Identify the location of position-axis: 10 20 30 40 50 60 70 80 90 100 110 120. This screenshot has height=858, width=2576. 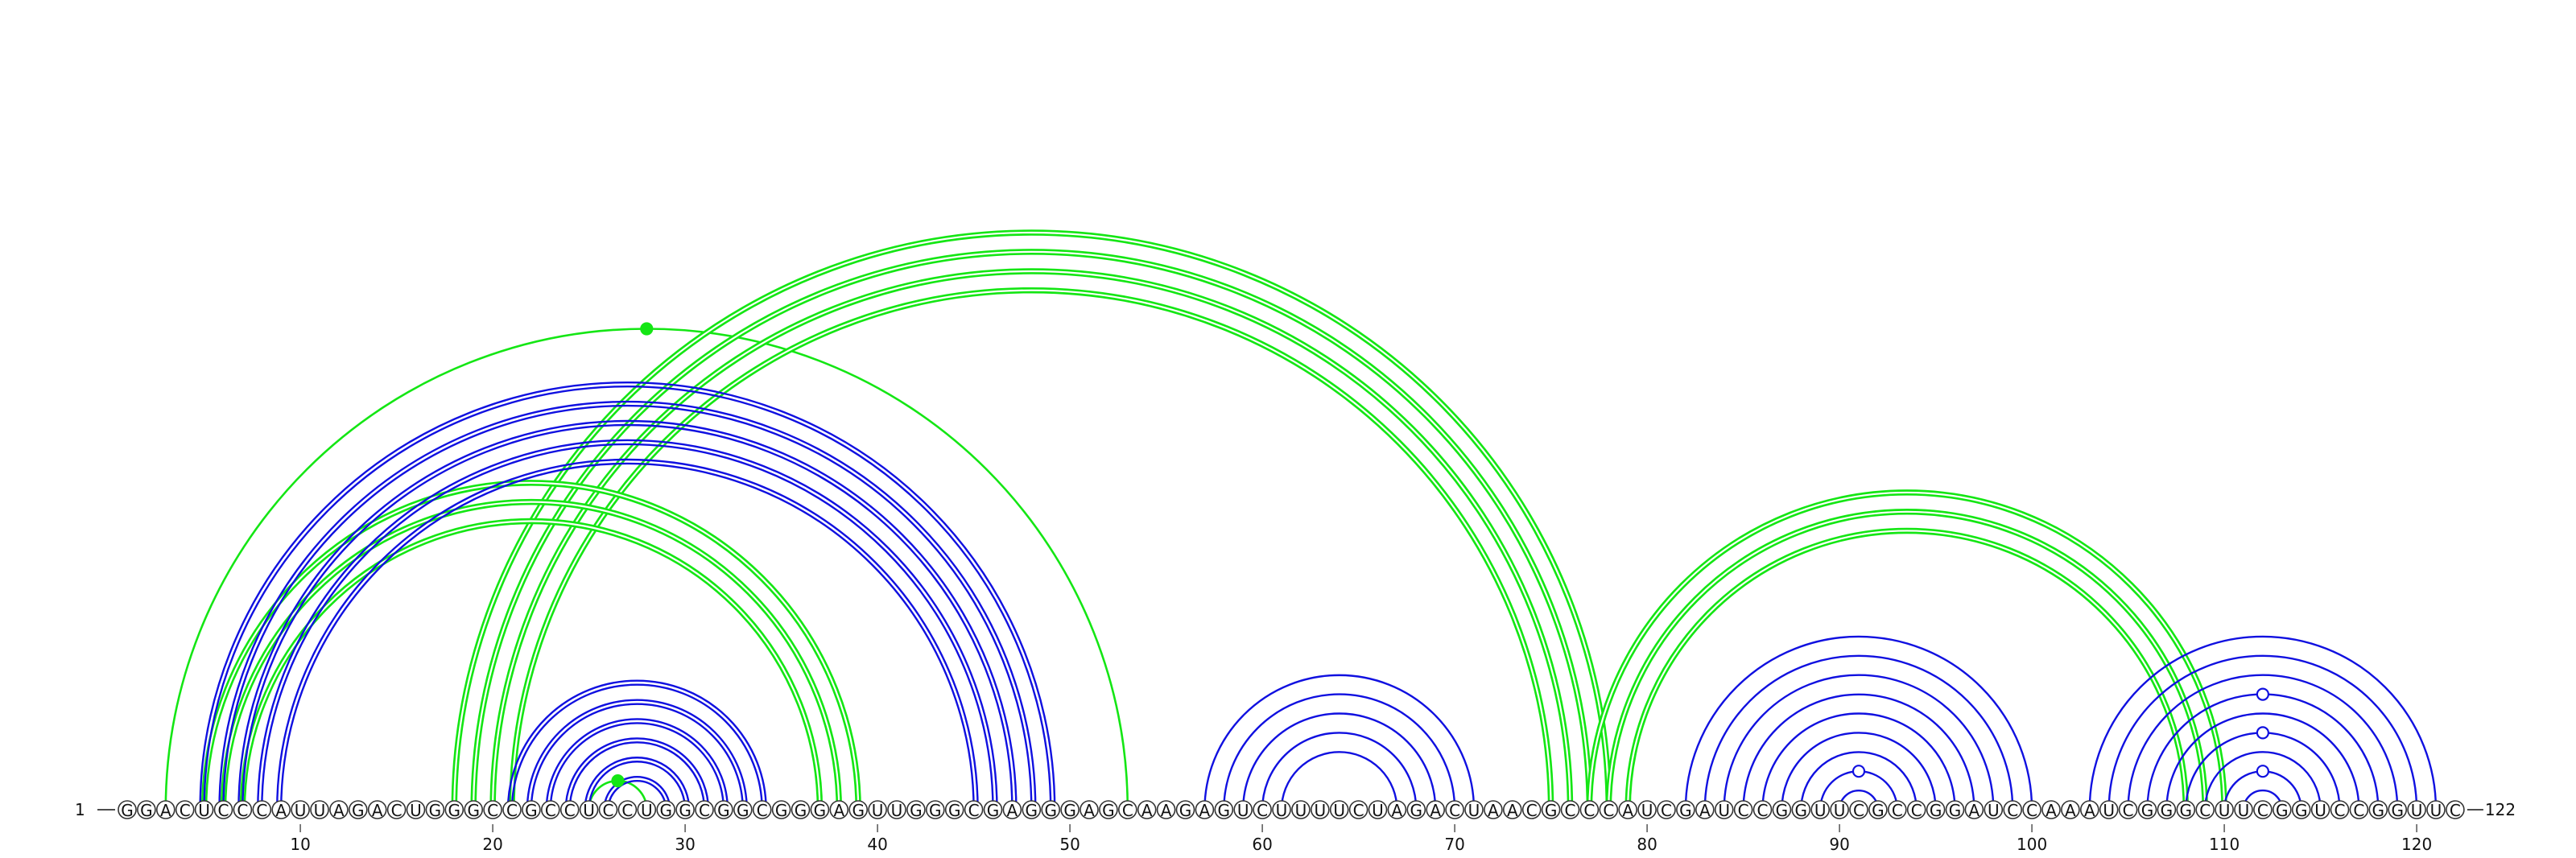
(1361, 839).